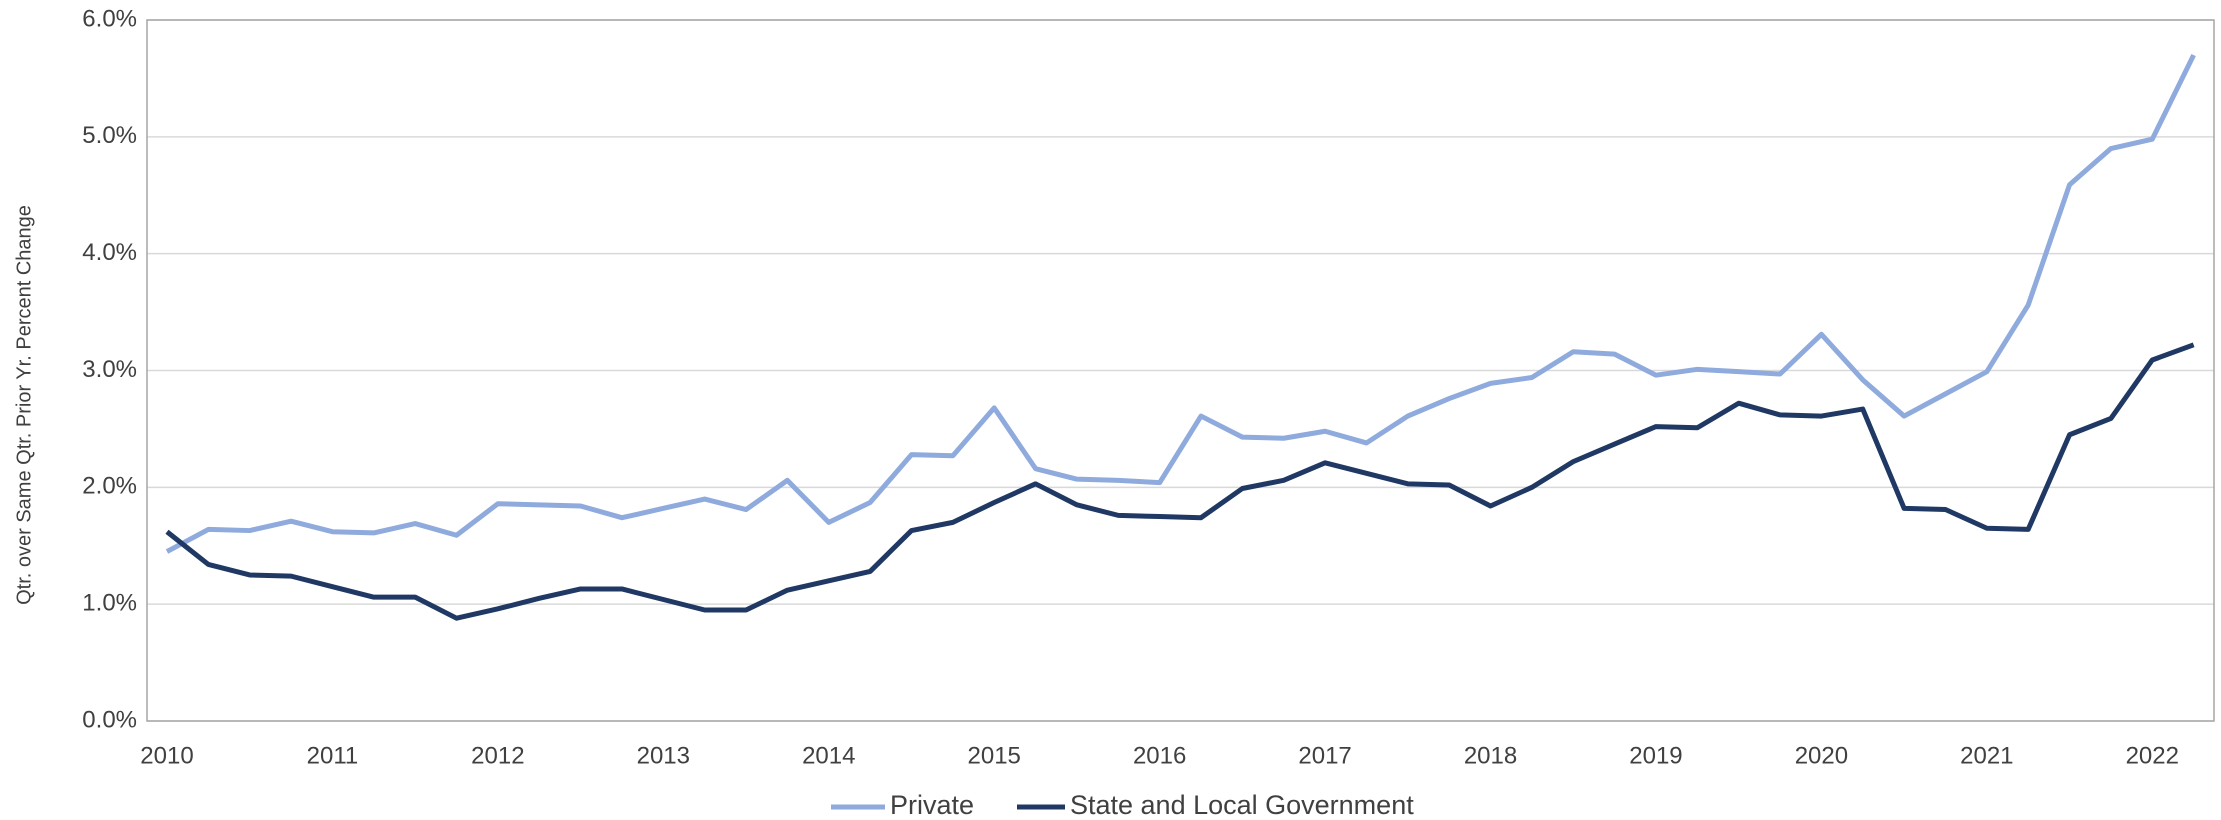  Describe the element at coordinates (1324, 755) in the screenshot. I see `x-tick-label: 2017` at that location.